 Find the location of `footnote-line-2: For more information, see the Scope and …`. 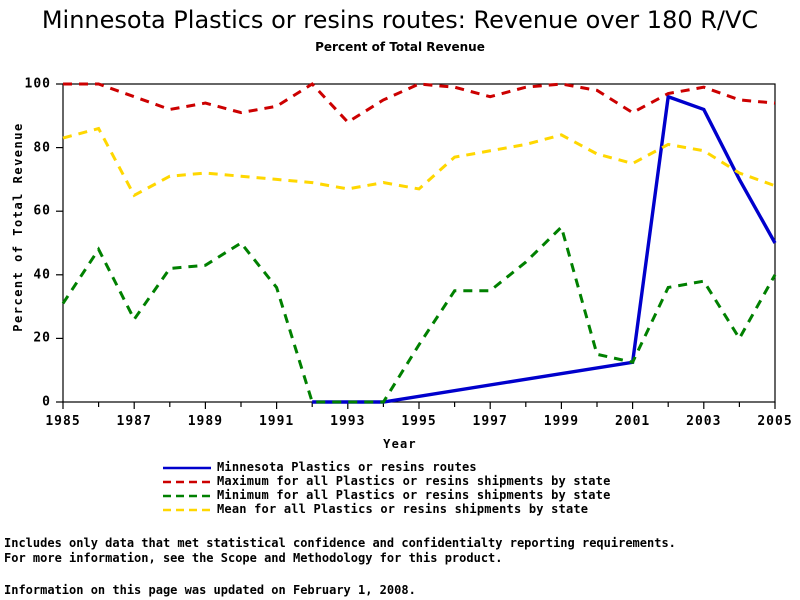

footnote-line-2: For more information, see the Scope and … is located at coordinates (253, 558).